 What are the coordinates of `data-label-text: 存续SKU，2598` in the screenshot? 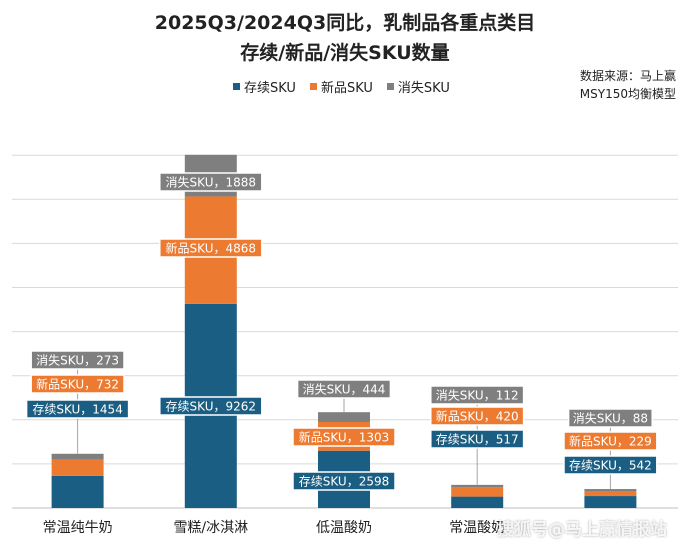 It's located at (344, 482).